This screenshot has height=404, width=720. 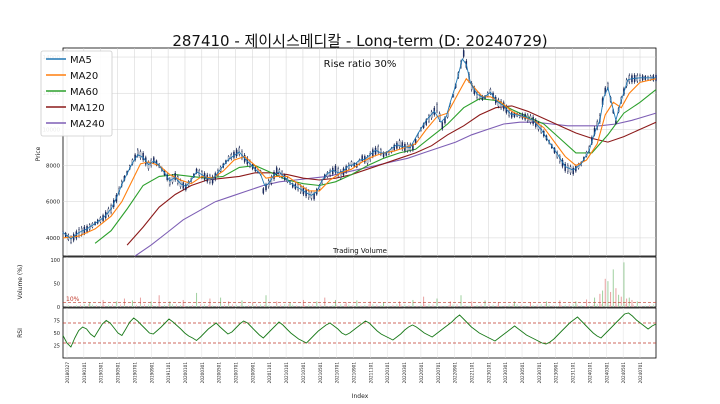 I want to click on x-tick-label: 20210501, so click(x=320, y=373).